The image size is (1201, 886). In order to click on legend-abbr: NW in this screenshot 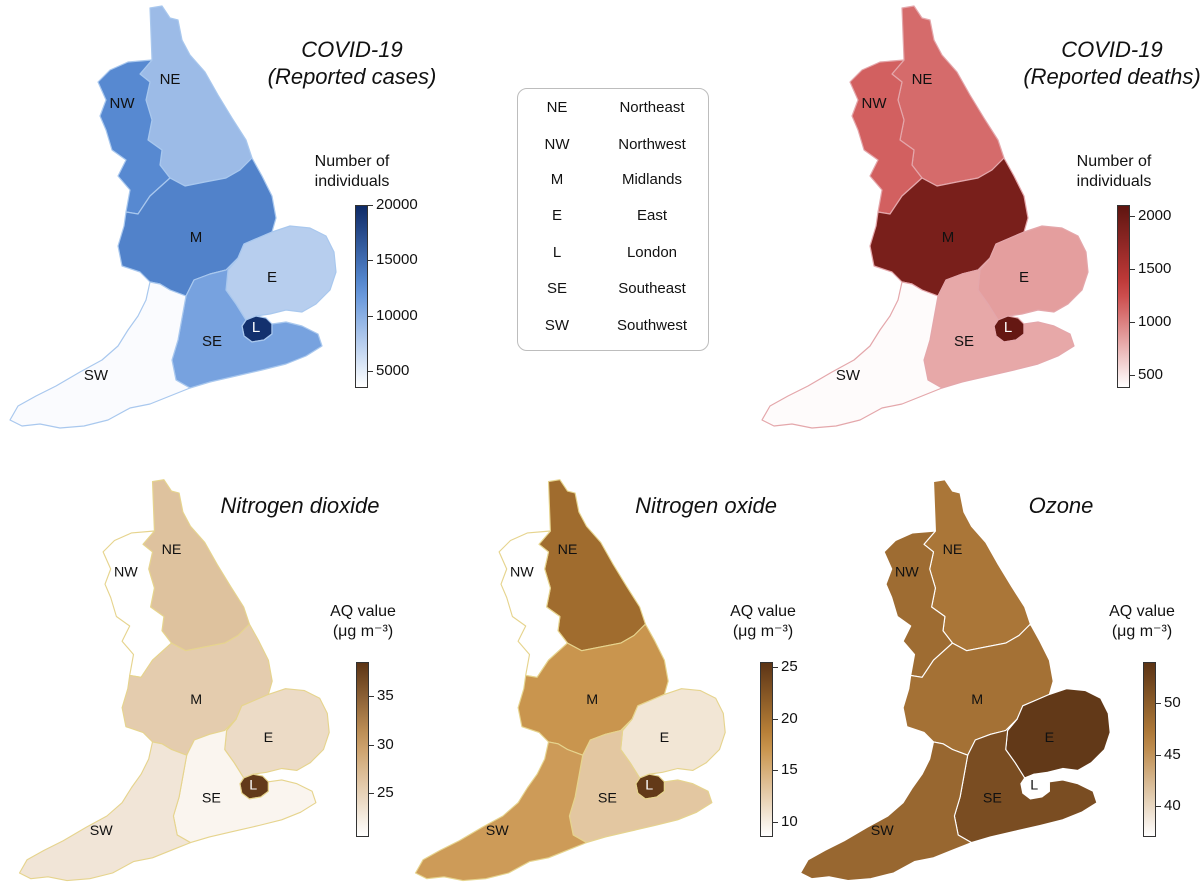, I will do `click(557, 144)`.